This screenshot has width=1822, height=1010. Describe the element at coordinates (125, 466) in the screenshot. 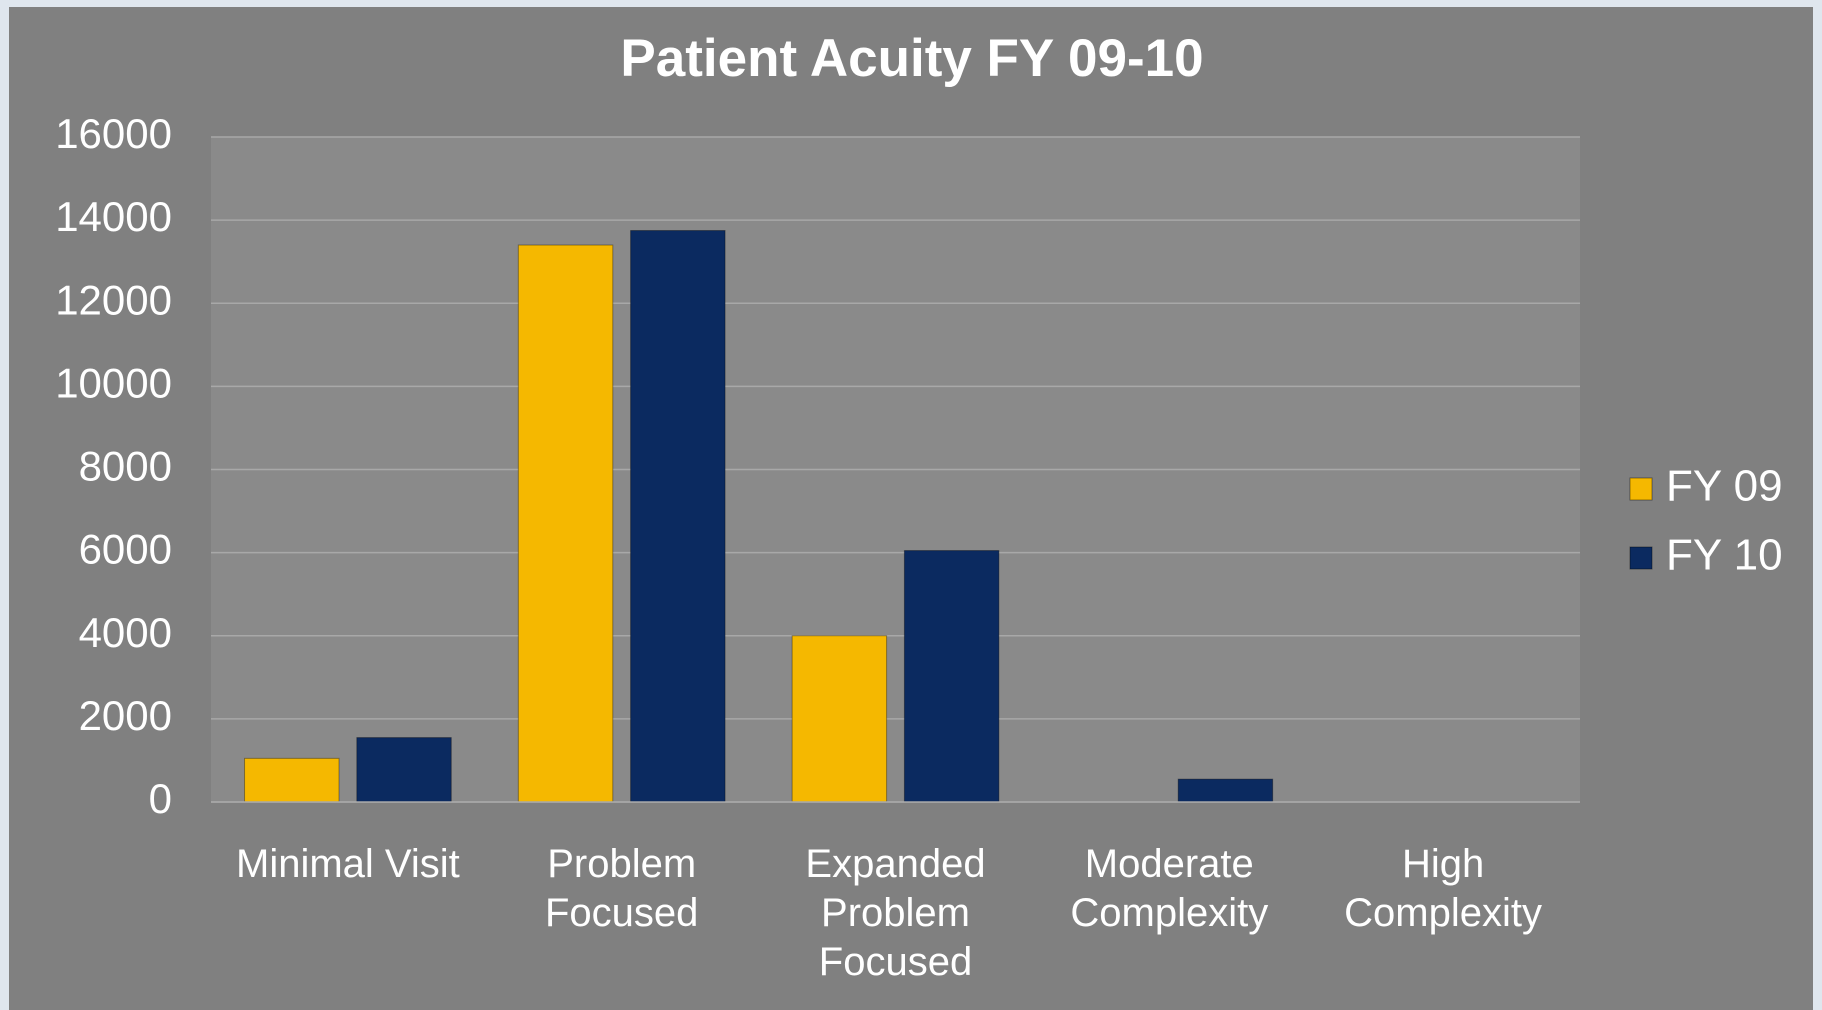

I see `y-tick-label: 8000` at that location.